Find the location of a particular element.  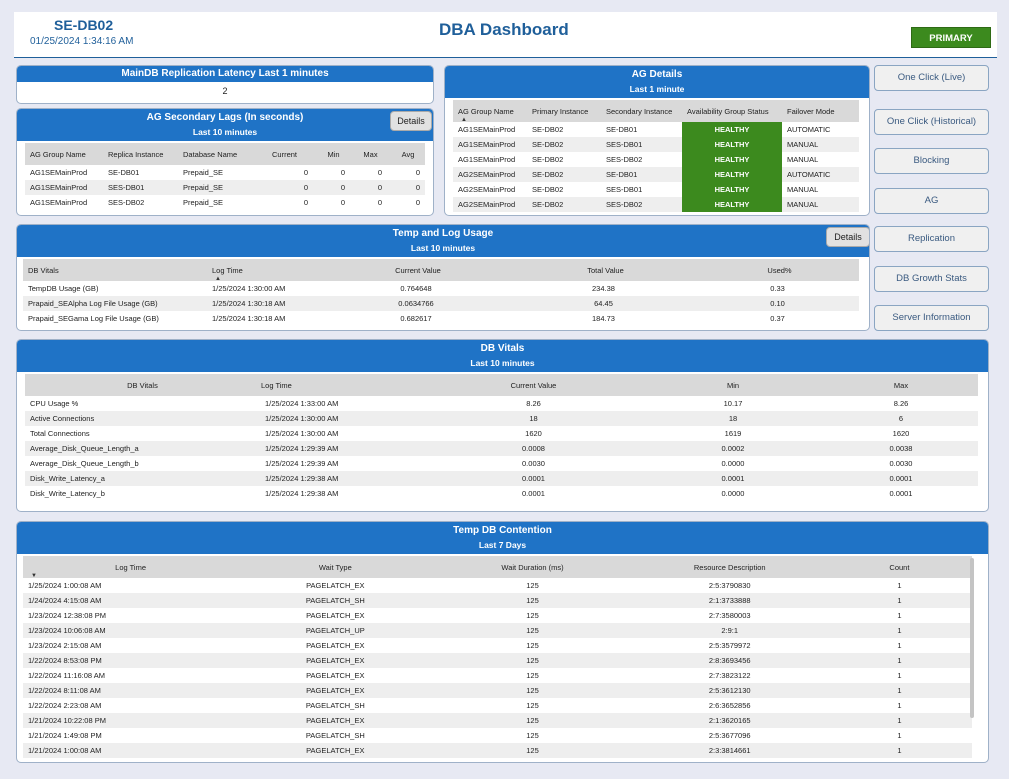

table-cell: 1/22/2024 2:23:08 AM is located at coordinates (65, 705).